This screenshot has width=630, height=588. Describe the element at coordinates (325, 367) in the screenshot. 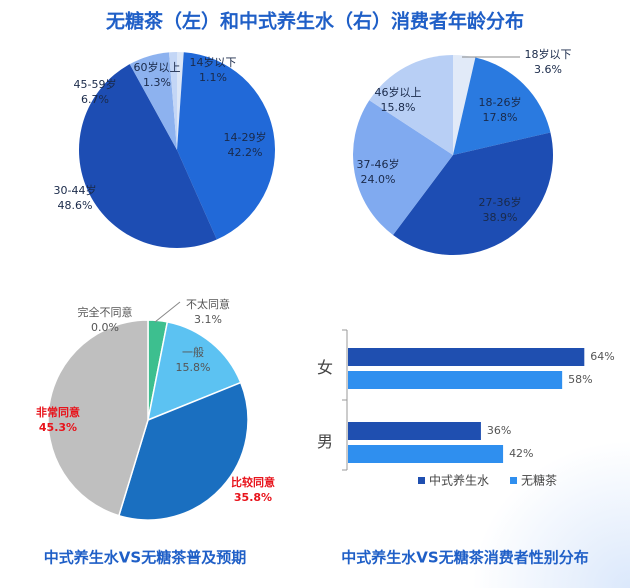

I see `y-tick-label: 女` at that location.